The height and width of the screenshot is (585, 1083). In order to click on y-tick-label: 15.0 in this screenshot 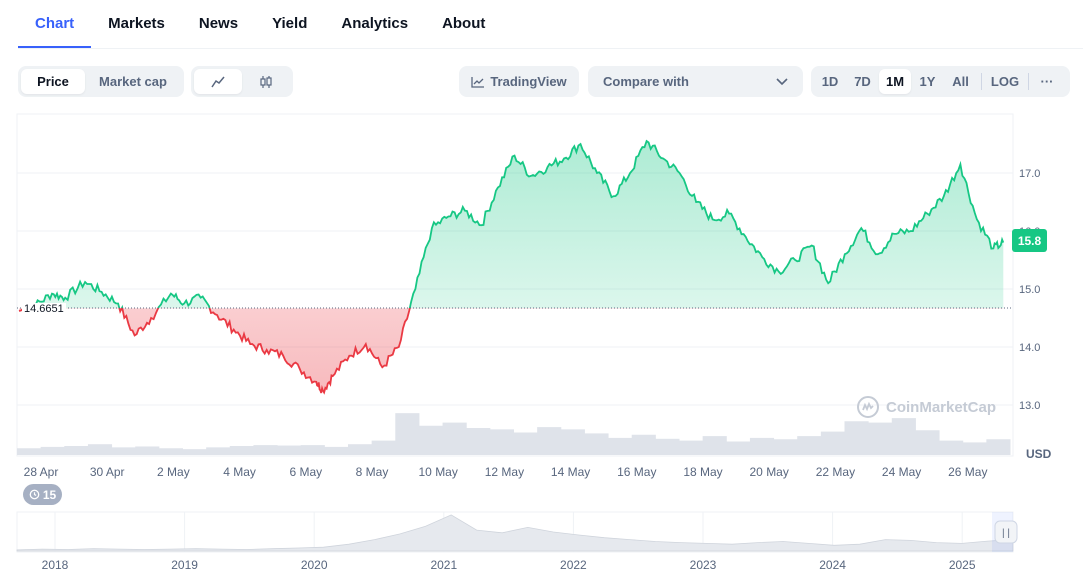, I will do `click(1029, 290)`.